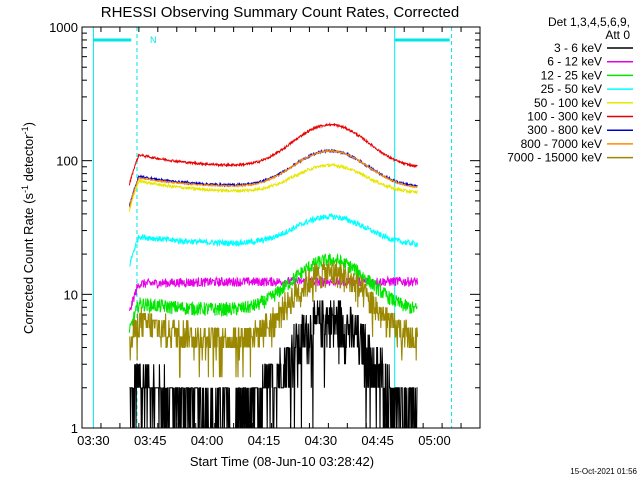 This screenshot has width=640, height=480. Describe the element at coordinates (589, 22) in the screenshot. I see `legend-header: Det 1,3,4,5,6,9,` at that location.